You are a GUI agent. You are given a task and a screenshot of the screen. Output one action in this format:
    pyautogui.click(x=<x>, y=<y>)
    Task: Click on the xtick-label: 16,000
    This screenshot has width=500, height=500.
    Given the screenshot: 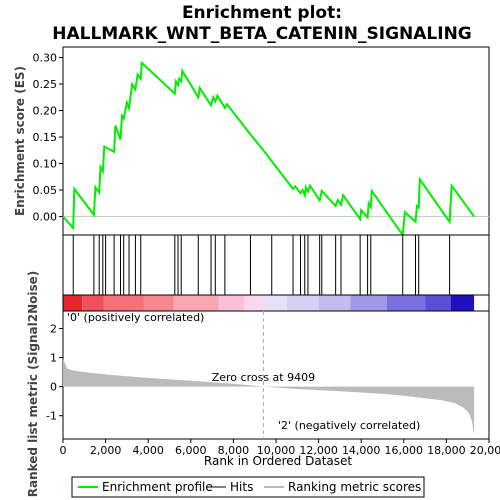 What is the action you would take?
    pyautogui.click(x=404, y=450)
    